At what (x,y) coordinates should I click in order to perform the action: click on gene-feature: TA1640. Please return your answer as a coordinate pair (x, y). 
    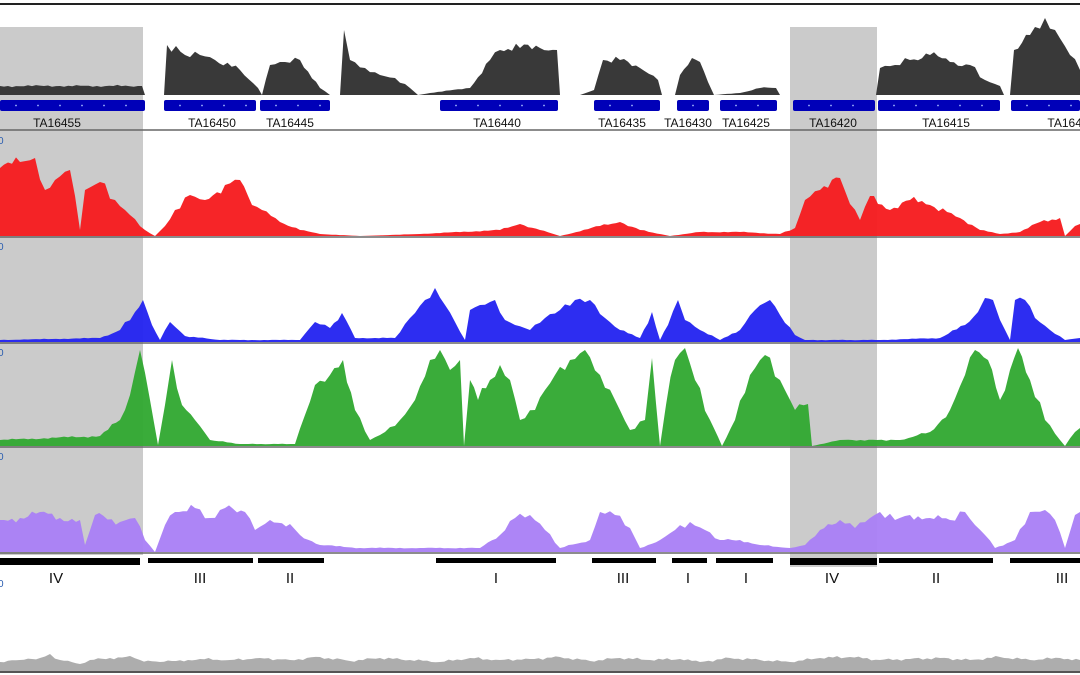
    Looking at the image, I should click on (1045, 115).